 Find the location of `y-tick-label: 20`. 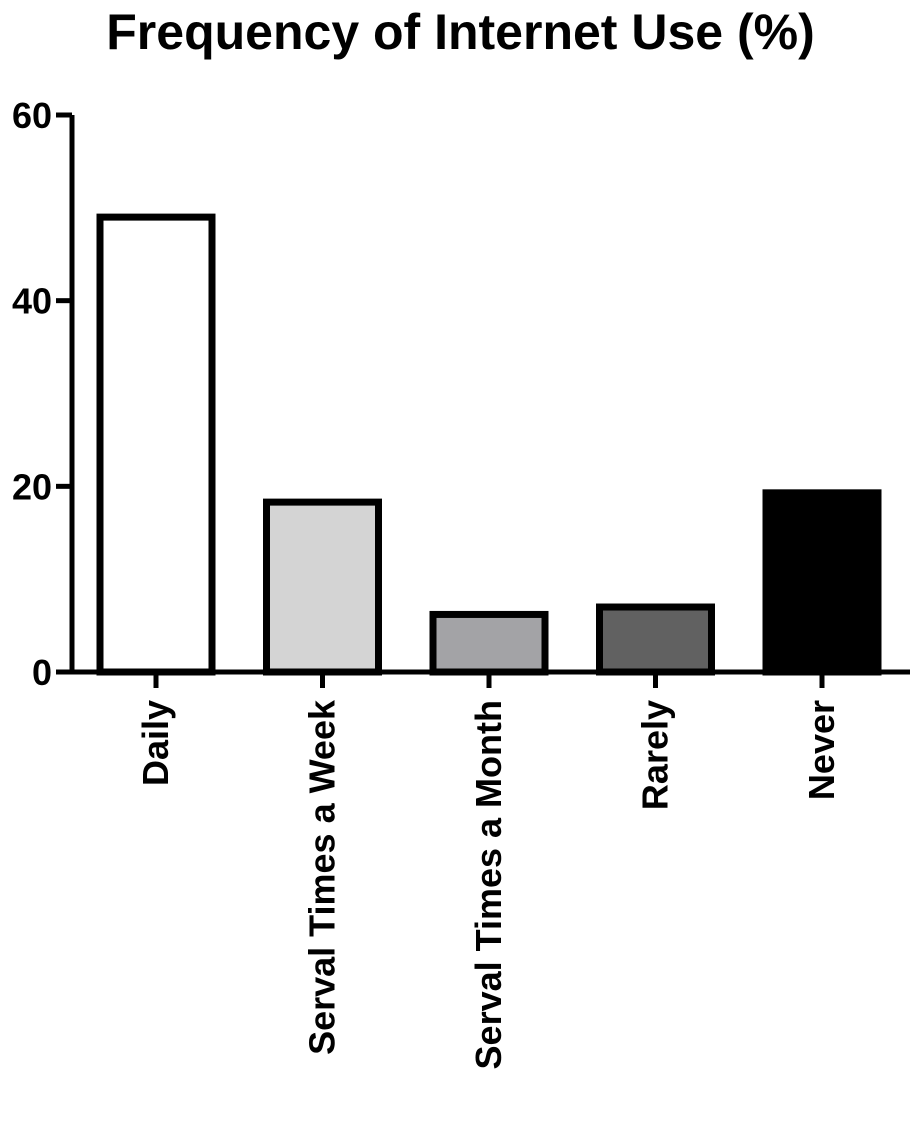

y-tick-label: 20 is located at coordinates (32, 486).